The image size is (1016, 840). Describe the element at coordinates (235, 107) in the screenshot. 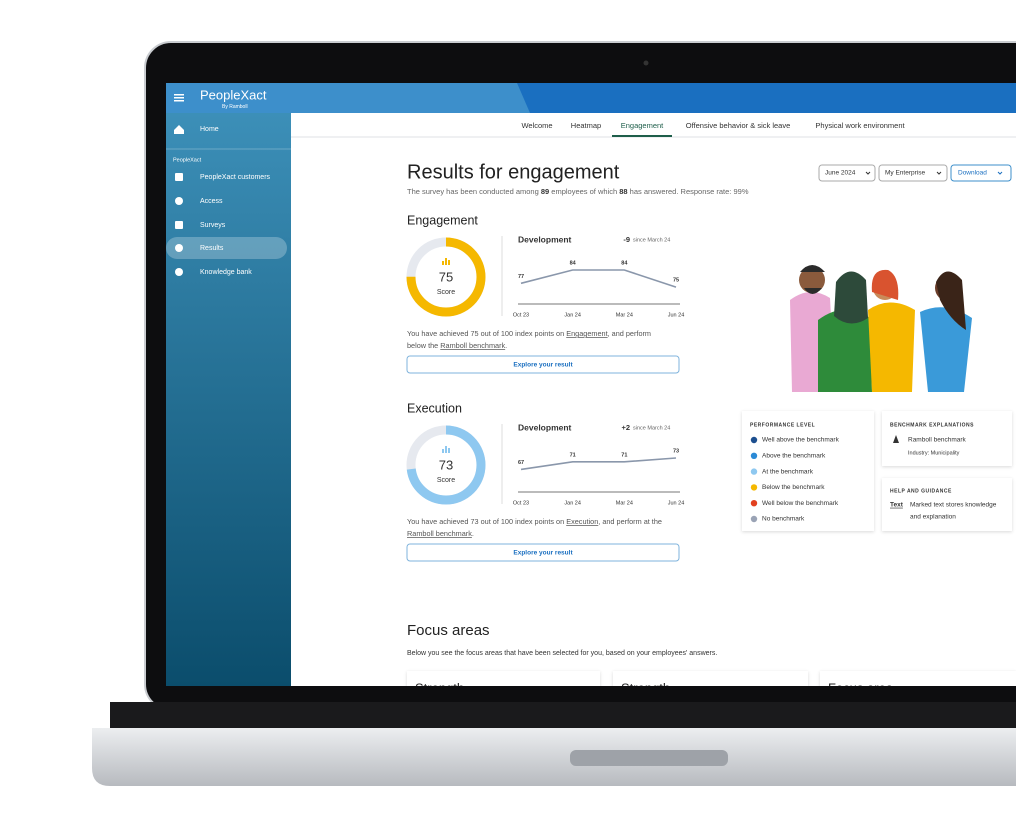

I see `brand-sub: By Ramboll` at that location.